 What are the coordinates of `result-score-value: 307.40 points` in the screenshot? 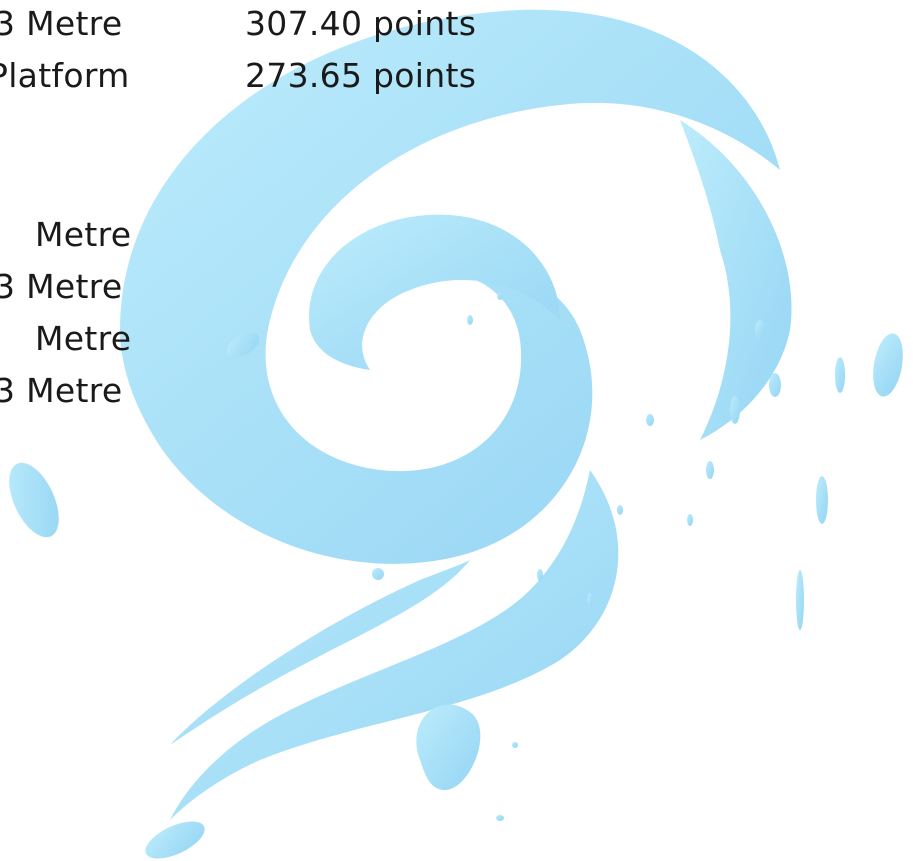 It's located at (361, 23).